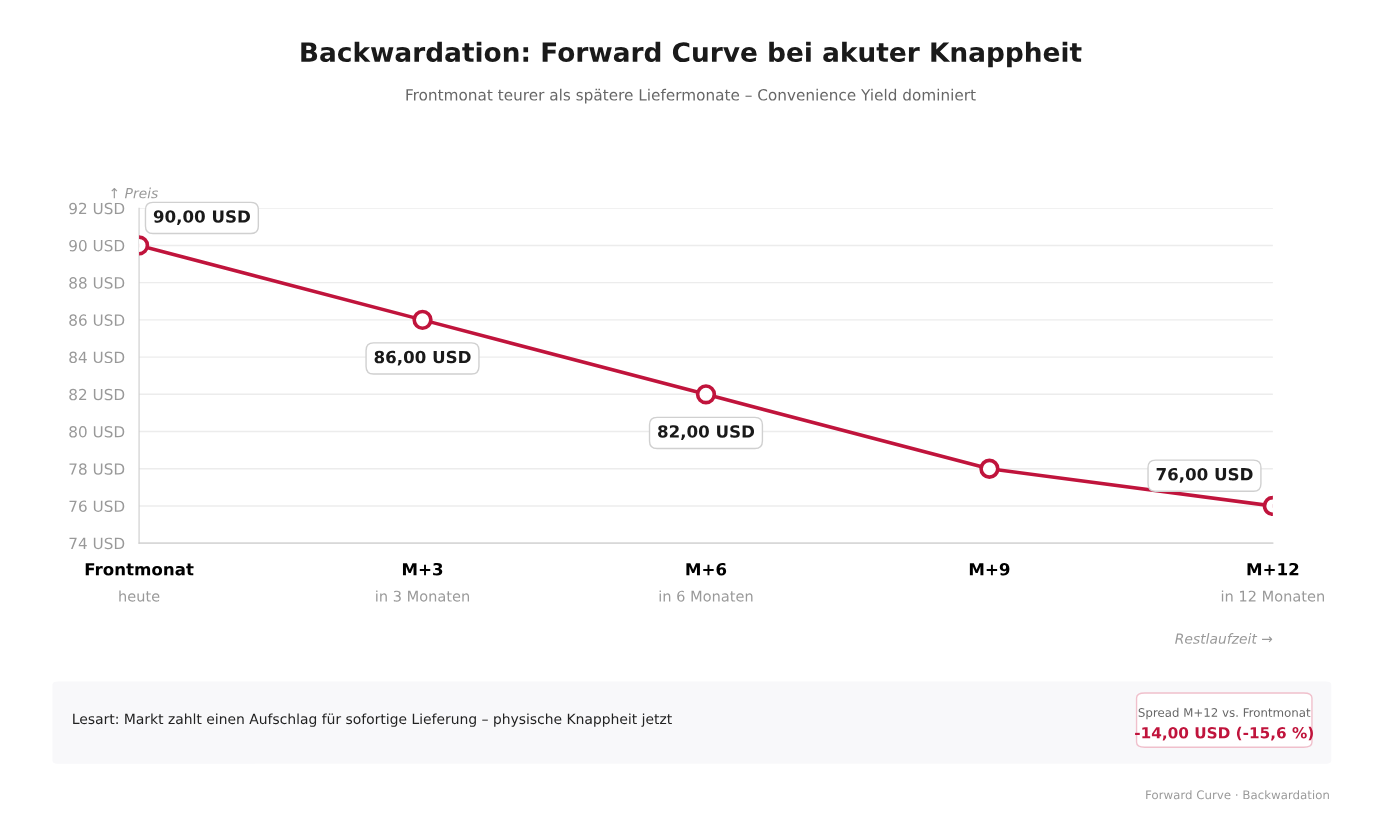 The width and height of the screenshot is (1381, 823). What do you see at coordinates (372, 720) in the screenshot?
I see `text: Lesart: Markt zahlt einen Aufschlag für sofortige Lieferung – physische Knappheit jetzt` at bounding box center [372, 720].